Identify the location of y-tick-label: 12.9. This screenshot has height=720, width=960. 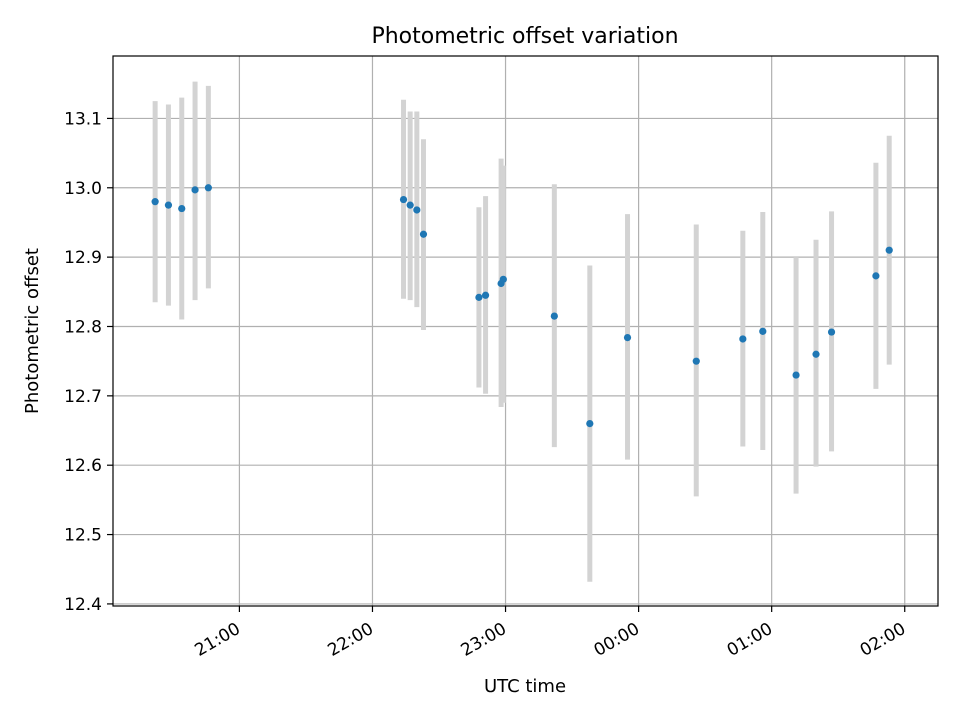
(83, 258).